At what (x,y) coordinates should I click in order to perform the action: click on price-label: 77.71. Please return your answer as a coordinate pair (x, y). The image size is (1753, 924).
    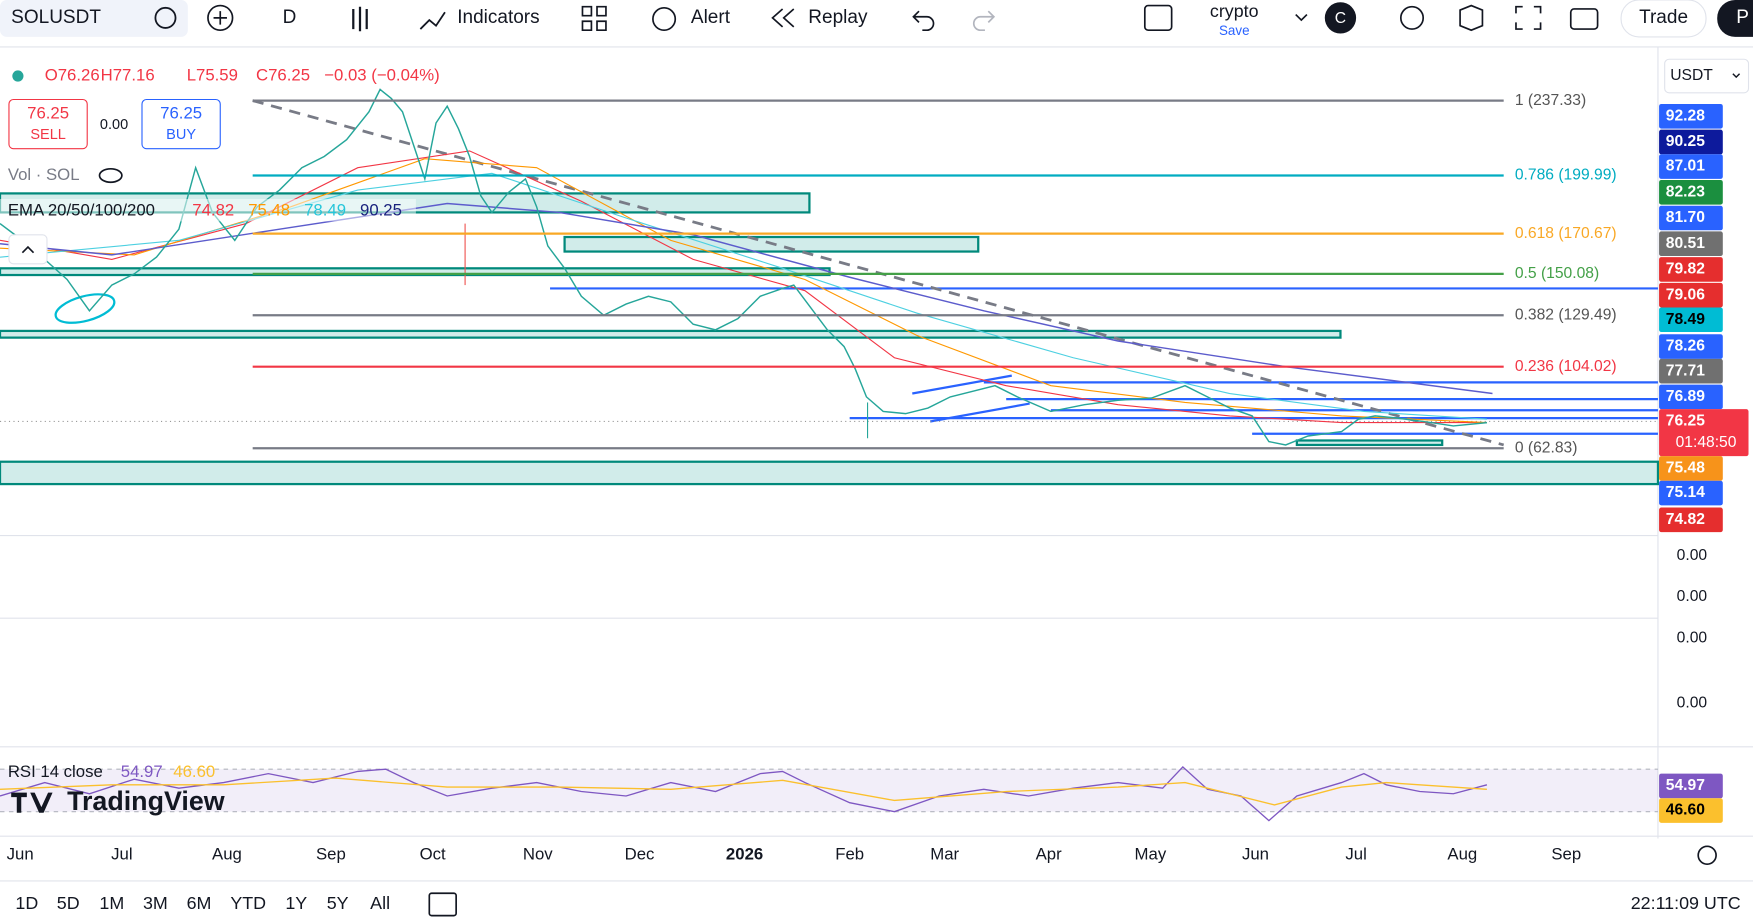
    Looking at the image, I should click on (1685, 370).